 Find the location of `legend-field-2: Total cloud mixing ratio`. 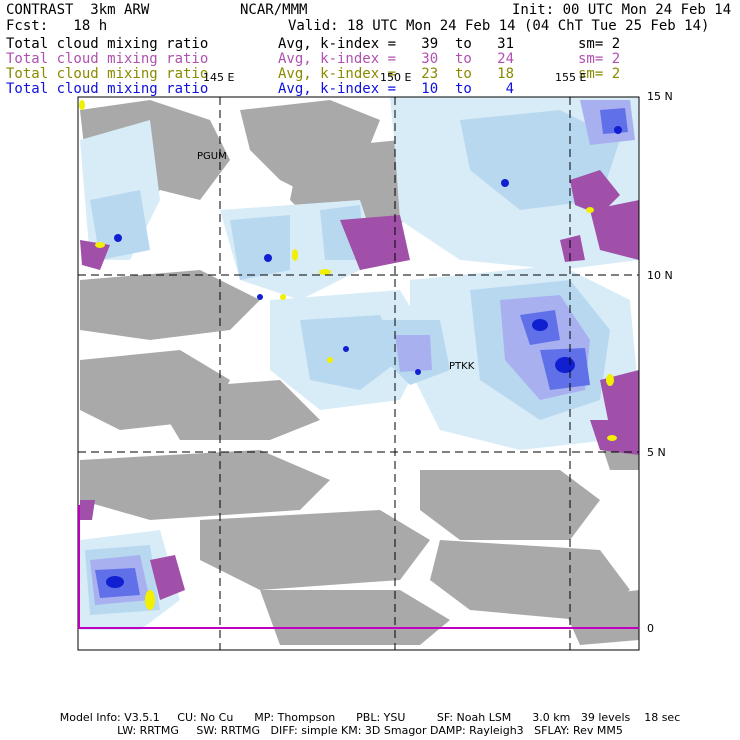

legend-field-2: Total cloud mixing ratio is located at coordinates (107, 59).